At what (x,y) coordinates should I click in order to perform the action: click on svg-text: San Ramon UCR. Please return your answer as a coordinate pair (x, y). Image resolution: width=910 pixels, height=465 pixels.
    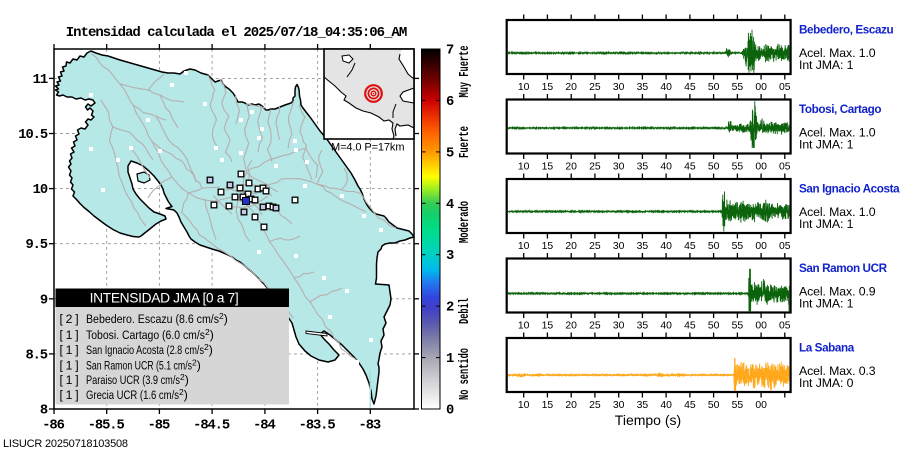
    Looking at the image, I should click on (843, 268).